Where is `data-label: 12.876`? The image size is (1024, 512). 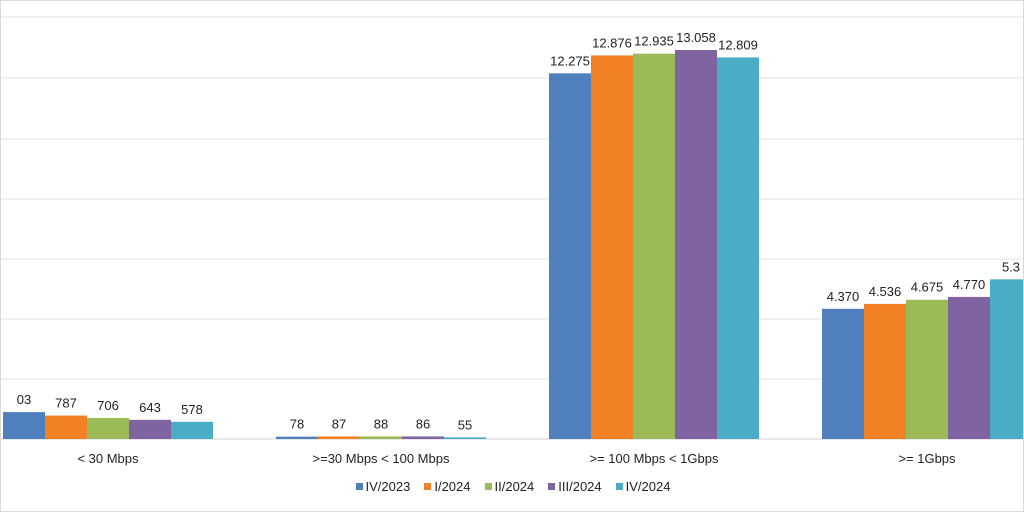
data-label: 12.876 is located at coordinates (612, 42).